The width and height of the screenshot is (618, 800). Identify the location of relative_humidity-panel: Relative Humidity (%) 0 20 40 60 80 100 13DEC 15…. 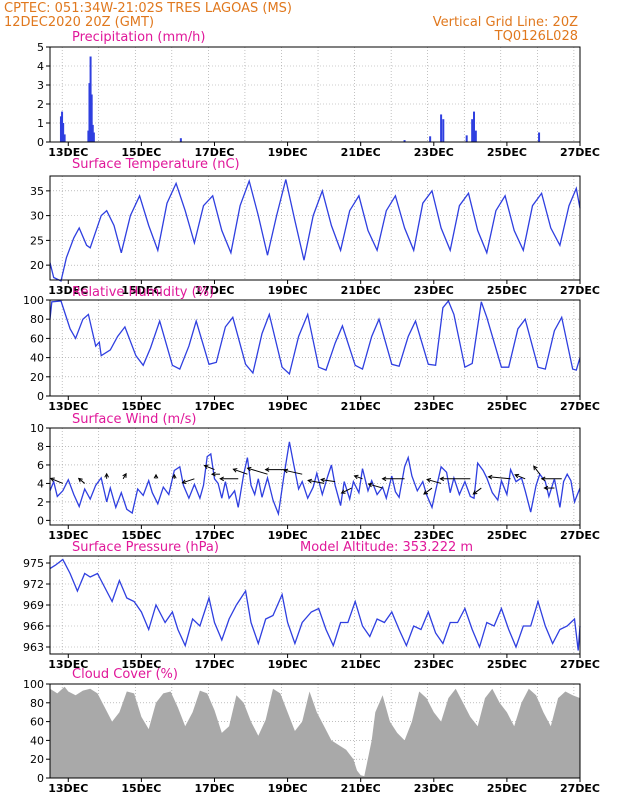
(311, 349).